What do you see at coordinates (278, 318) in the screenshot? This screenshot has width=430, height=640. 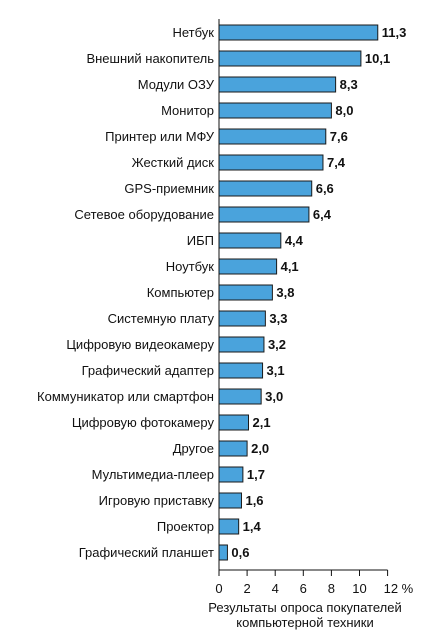 I see `value-label: 3,3` at bounding box center [278, 318].